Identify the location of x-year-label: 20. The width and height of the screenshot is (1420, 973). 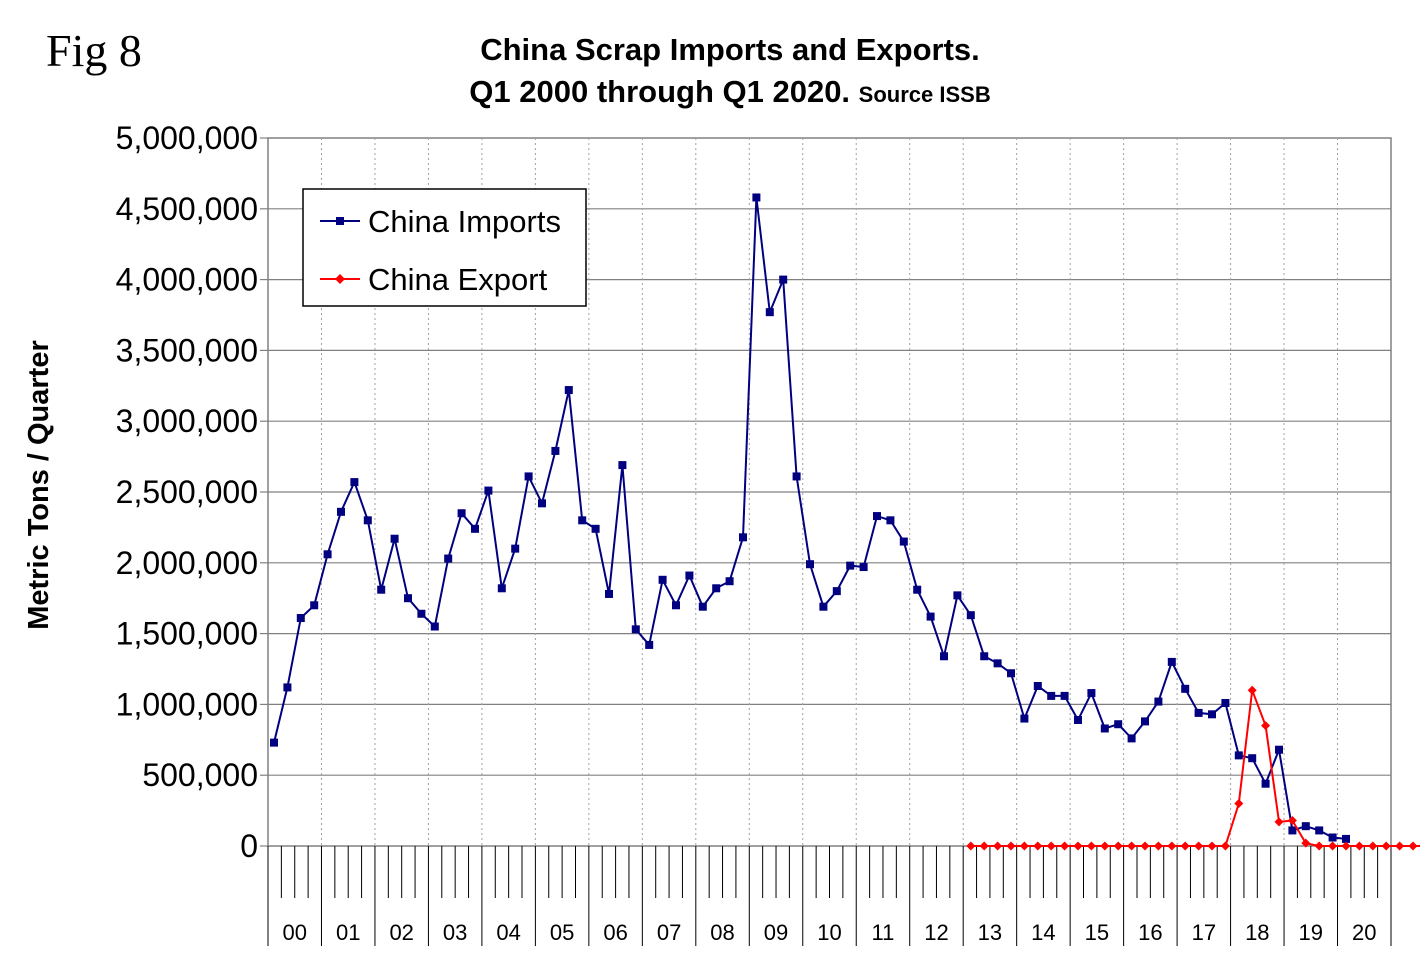
(1364, 932).